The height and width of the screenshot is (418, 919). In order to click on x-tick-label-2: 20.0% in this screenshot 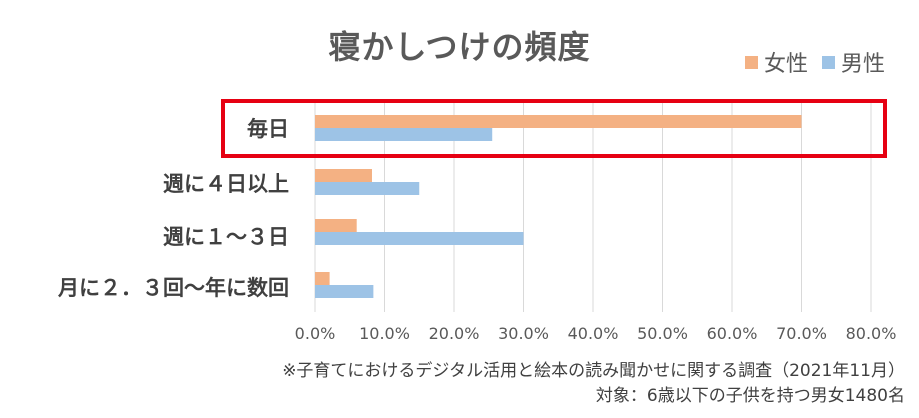, I will do `click(454, 333)`.